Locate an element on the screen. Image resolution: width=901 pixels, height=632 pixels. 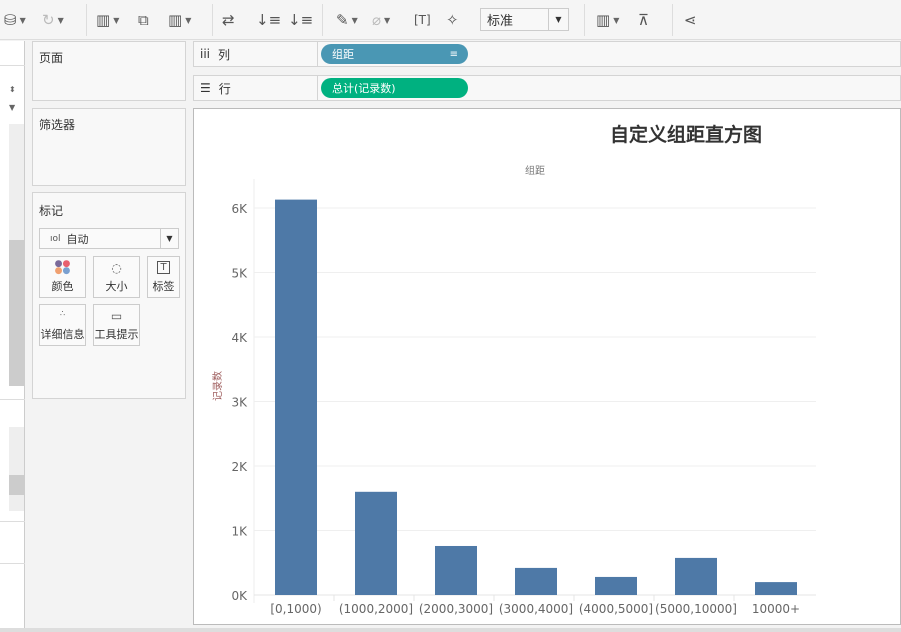
filters-card: 筛选器 is located at coordinates (109, 147).